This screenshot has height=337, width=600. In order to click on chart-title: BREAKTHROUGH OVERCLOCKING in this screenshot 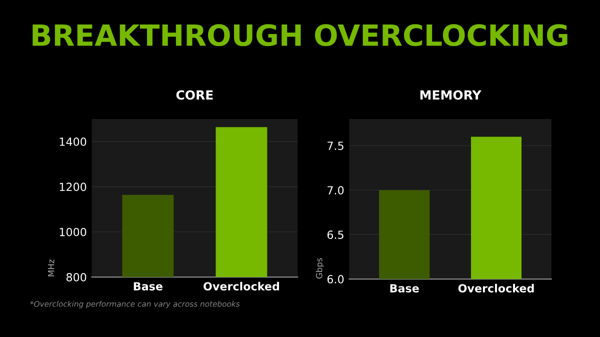, I will do `click(300, 35)`.